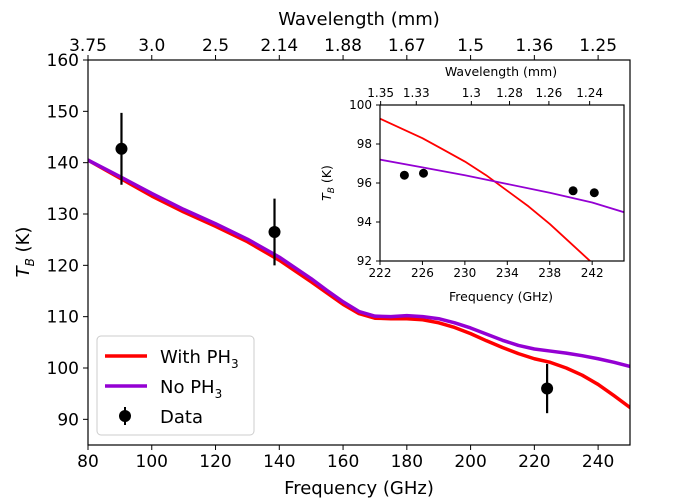  What do you see at coordinates (407, 46) in the screenshot?
I see `main-top-tick-label: 1.67` at bounding box center [407, 46].